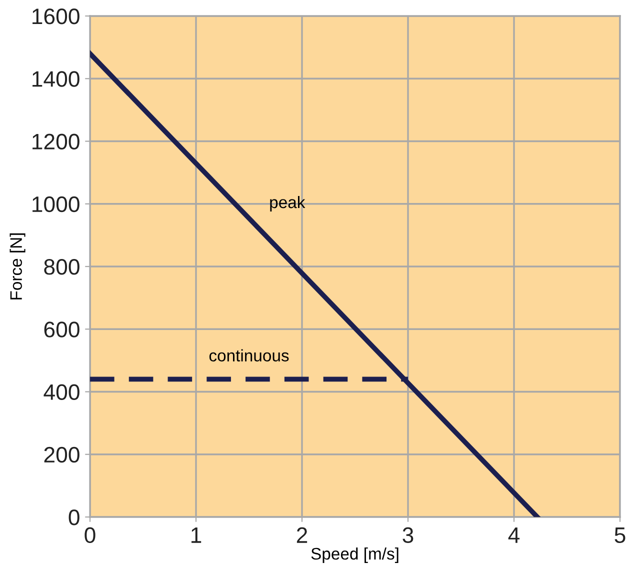  I want to click on y-tick-label: 1200, so click(56, 142).